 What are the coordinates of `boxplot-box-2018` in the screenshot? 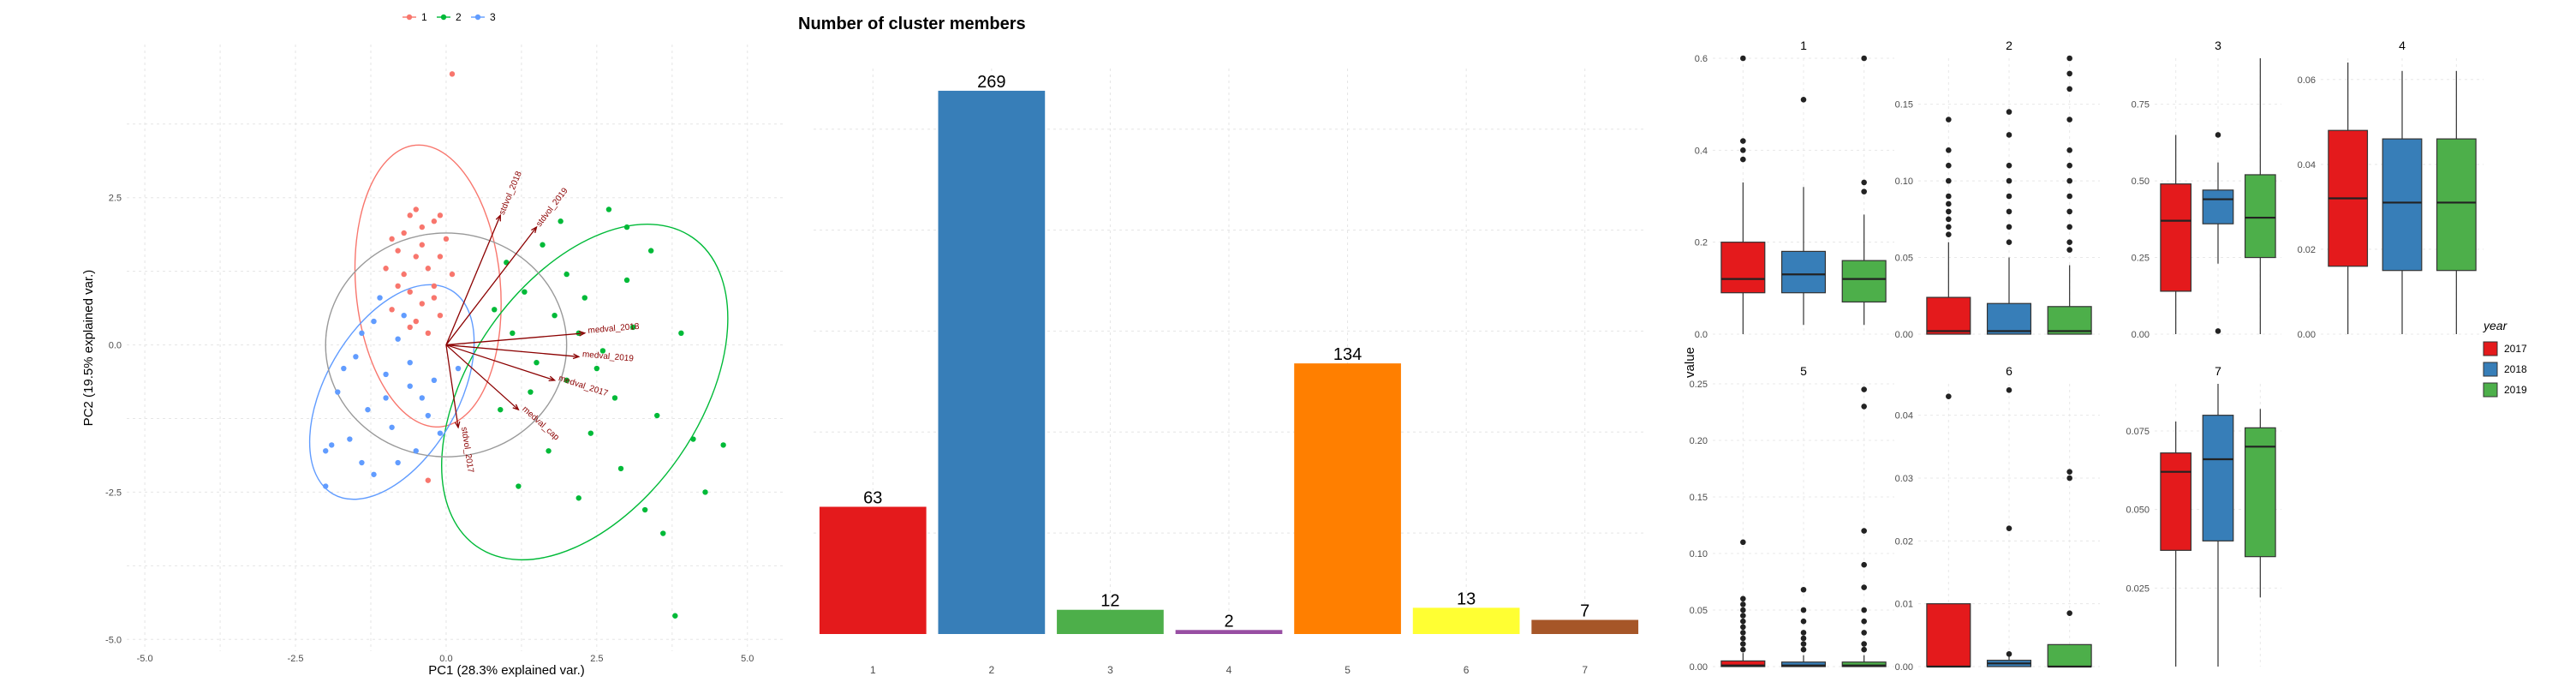 It's located at (1803, 272).